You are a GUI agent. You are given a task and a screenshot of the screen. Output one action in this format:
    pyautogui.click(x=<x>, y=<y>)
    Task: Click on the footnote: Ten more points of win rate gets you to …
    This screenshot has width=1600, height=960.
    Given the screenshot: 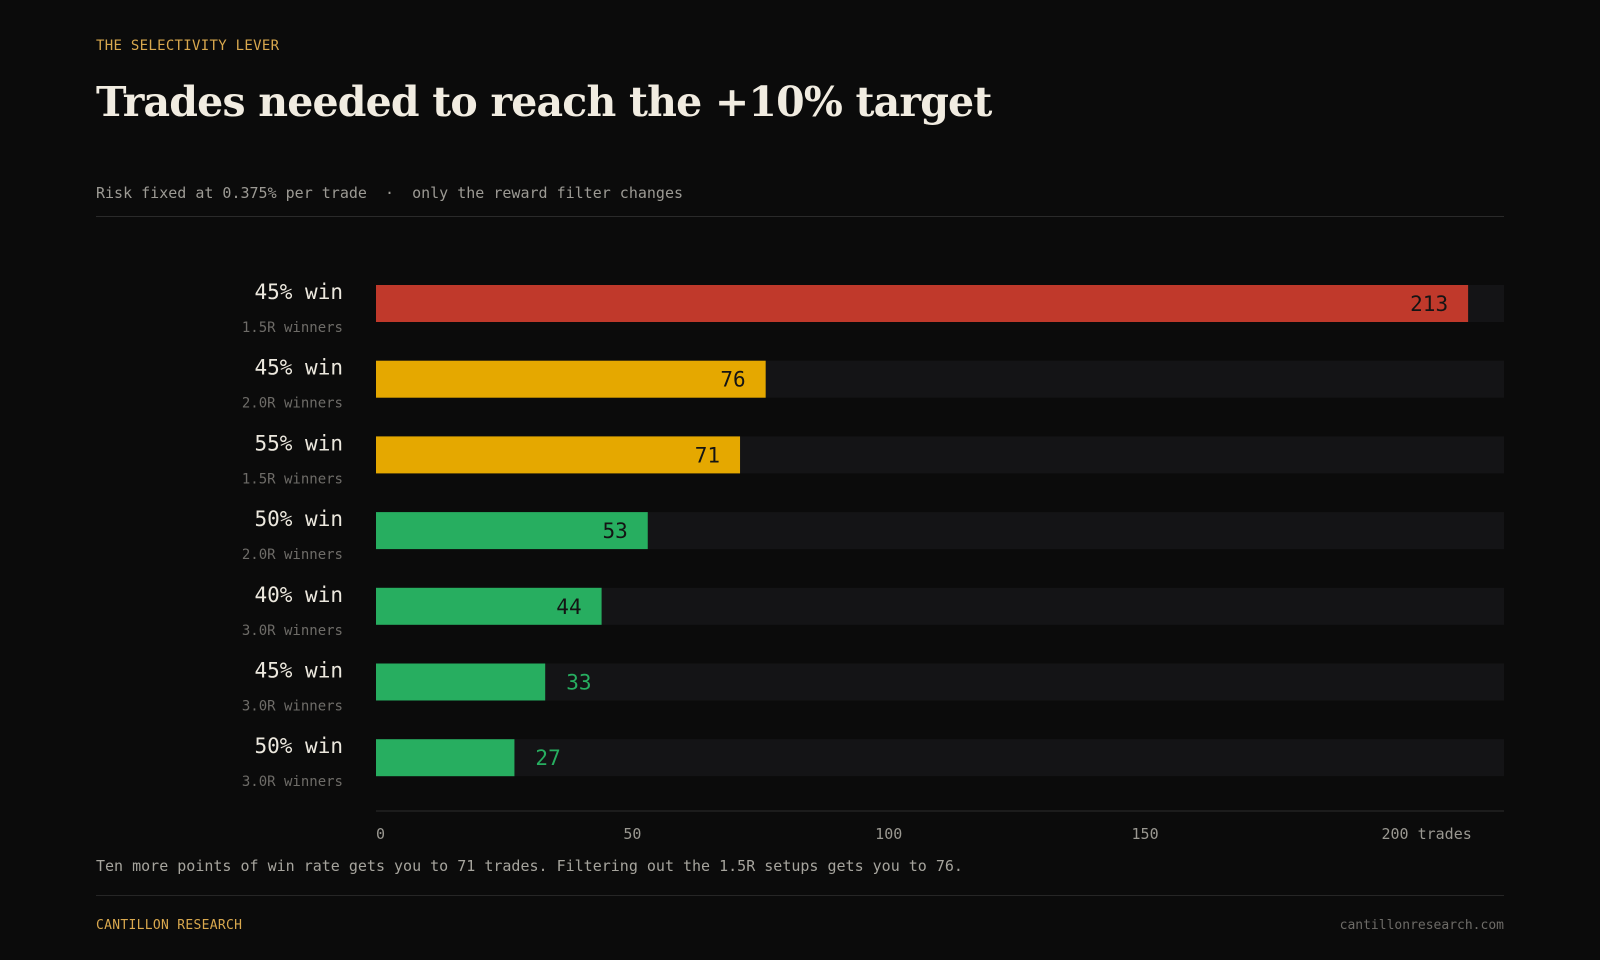 What is the action you would take?
    pyautogui.click(x=529, y=866)
    